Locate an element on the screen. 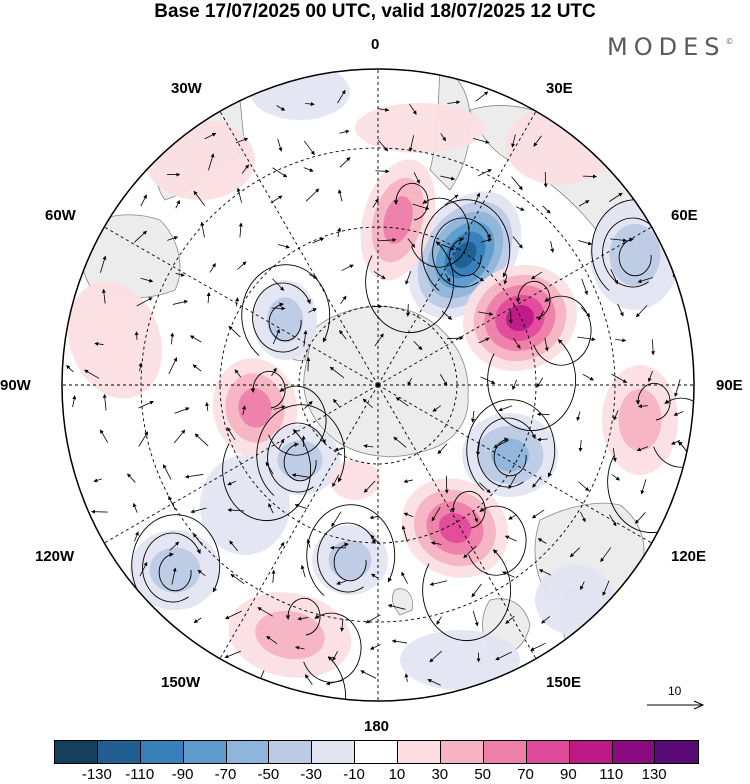 The image size is (750, 784). colorbar-tick-label: -90 is located at coordinates (183, 774).